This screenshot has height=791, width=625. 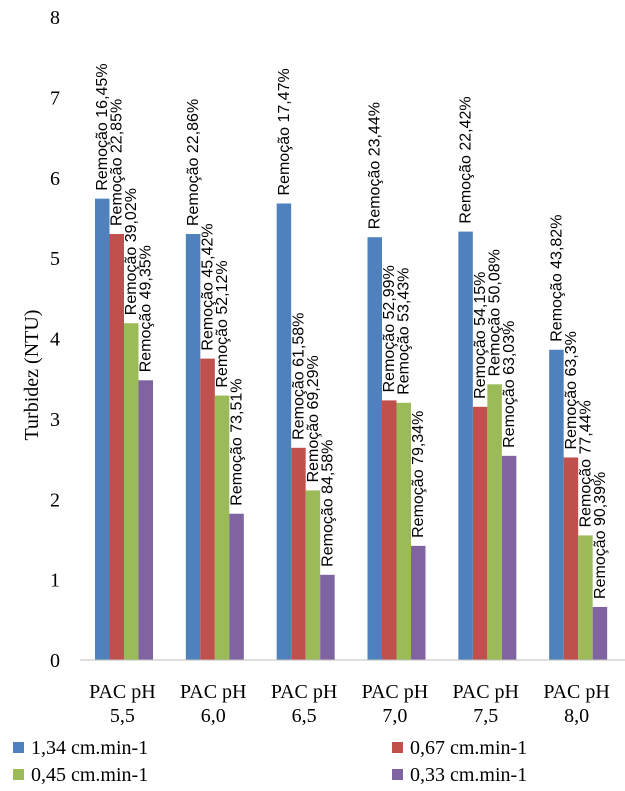 What do you see at coordinates (213, 716) in the screenshot?
I see `x-category-label: 6,0` at bounding box center [213, 716].